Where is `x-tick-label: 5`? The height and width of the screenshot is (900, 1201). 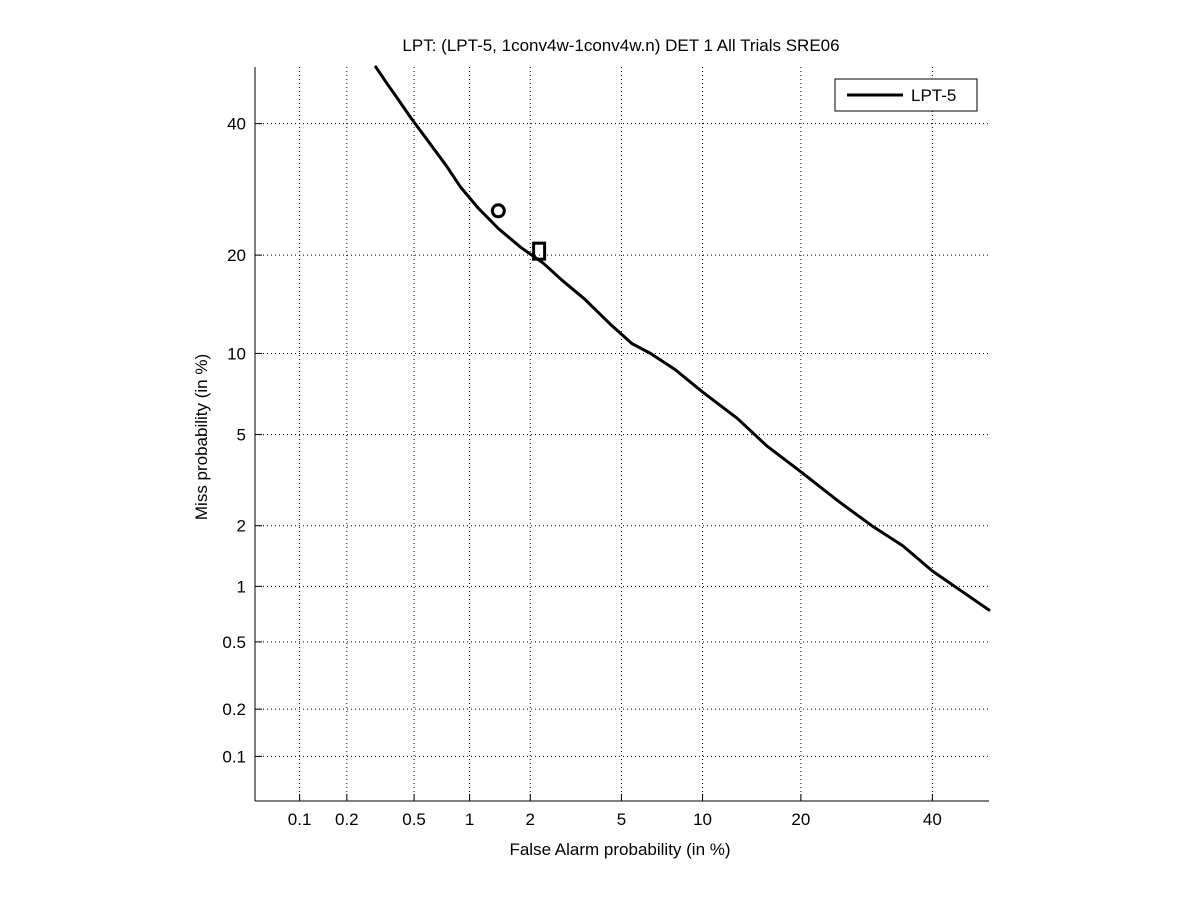
x-tick-label: 5 is located at coordinates (621, 819).